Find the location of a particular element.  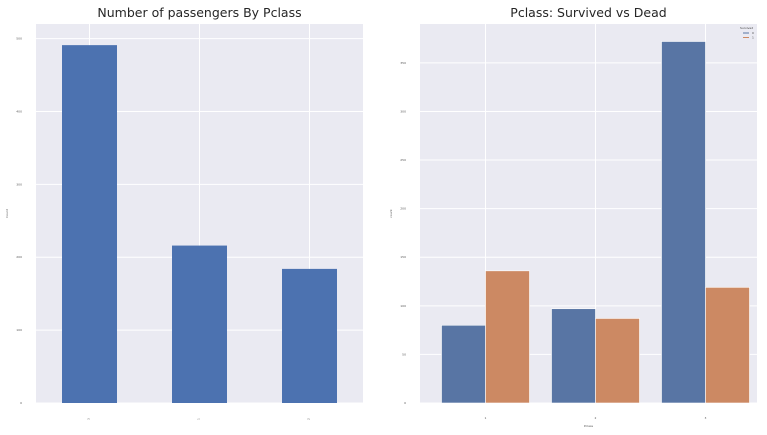

y-axis-label: count is located at coordinates (391, 212).